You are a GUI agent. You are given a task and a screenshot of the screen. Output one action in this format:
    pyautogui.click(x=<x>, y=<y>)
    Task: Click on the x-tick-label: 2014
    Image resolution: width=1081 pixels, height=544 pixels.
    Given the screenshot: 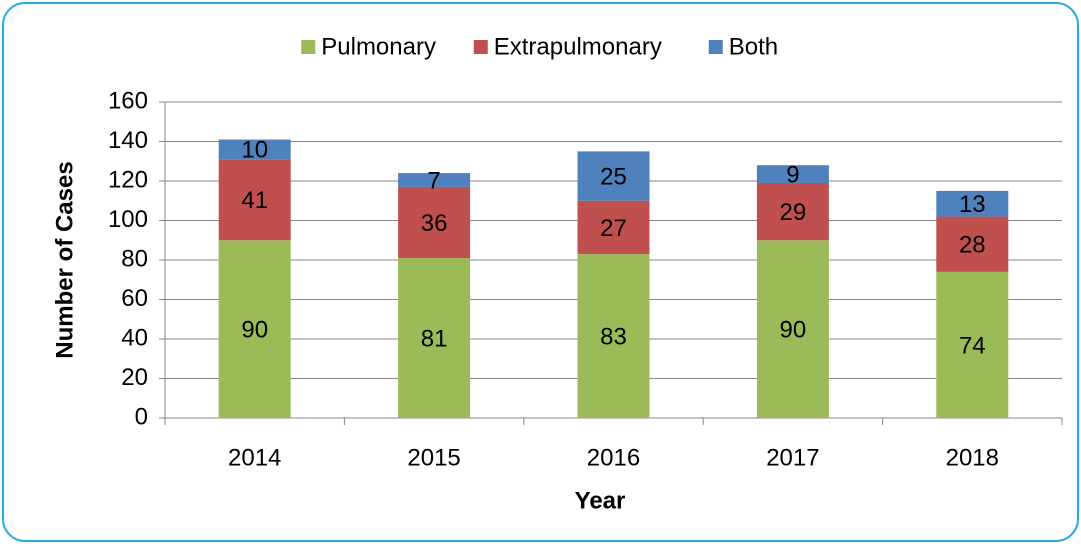 What is the action you would take?
    pyautogui.click(x=254, y=457)
    